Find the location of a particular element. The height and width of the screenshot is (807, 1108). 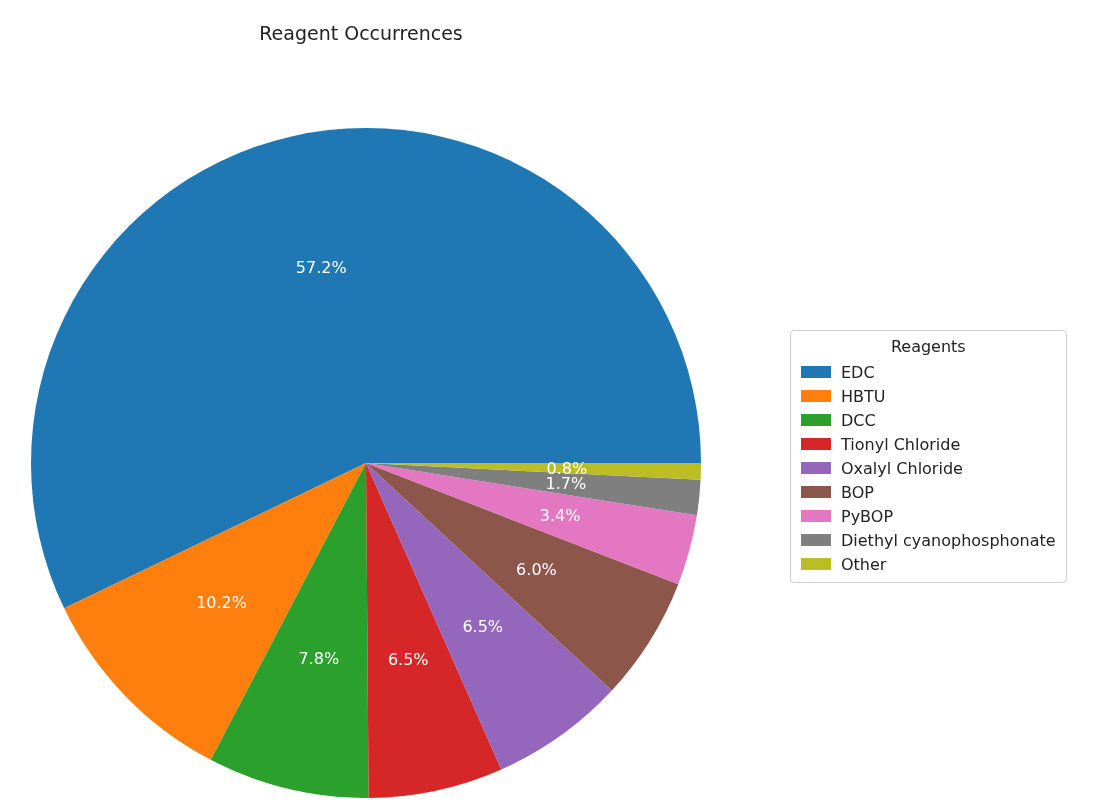

legend-label: EDC is located at coordinates (858, 372).